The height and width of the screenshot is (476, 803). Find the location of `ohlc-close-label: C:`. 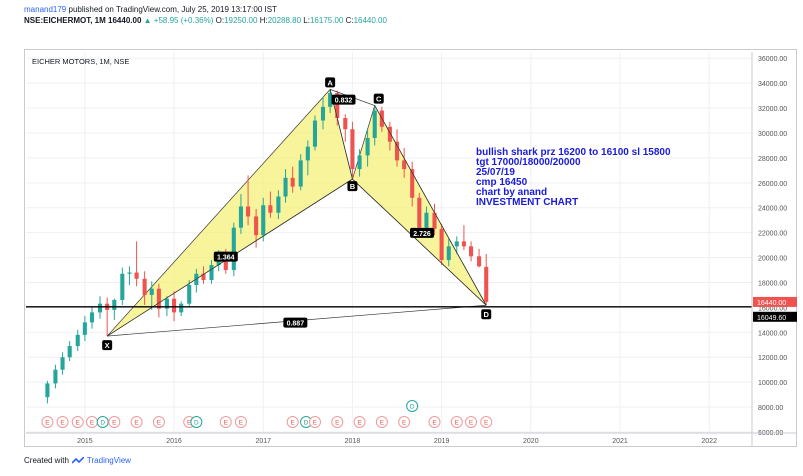

ohlc-close-label: C: is located at coordinates (349, 20).